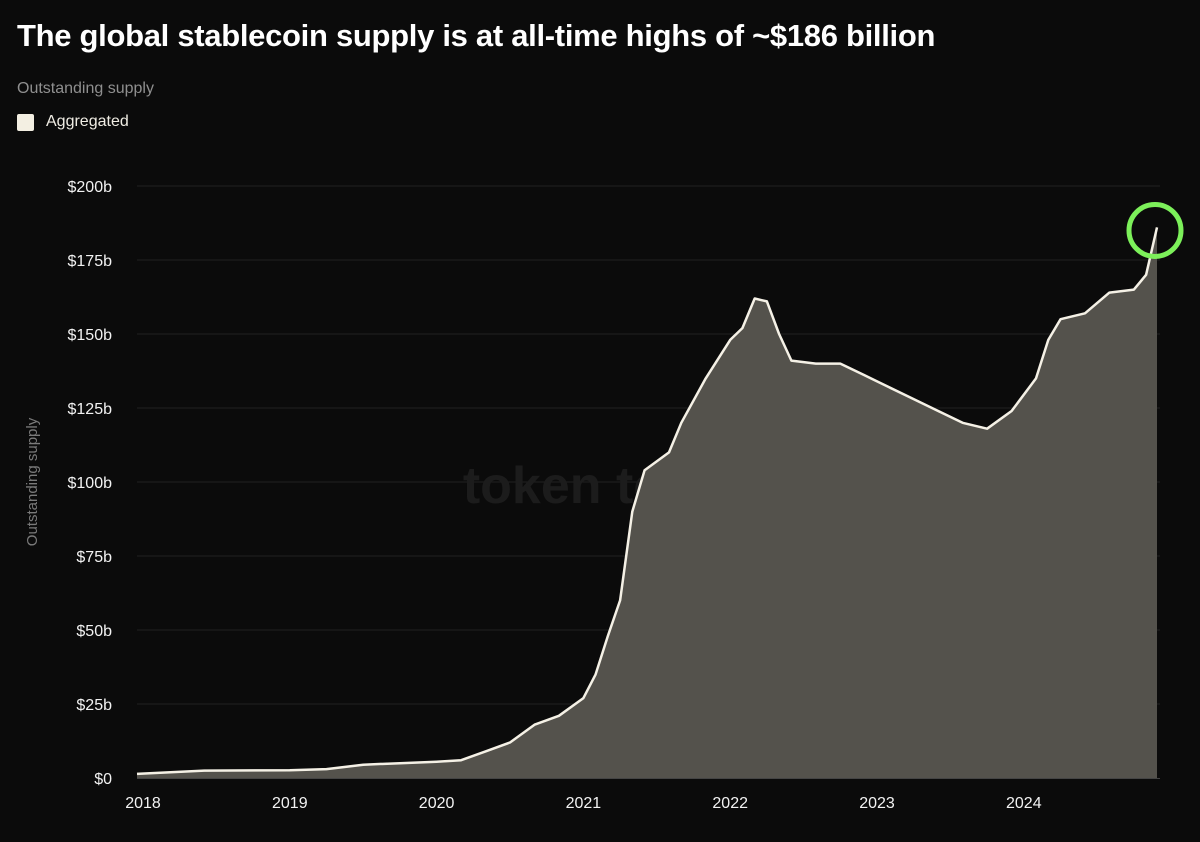  Describe the element at coordinates (103, 779) in the screenshot. I see `y-tick-label: $0` at that location.